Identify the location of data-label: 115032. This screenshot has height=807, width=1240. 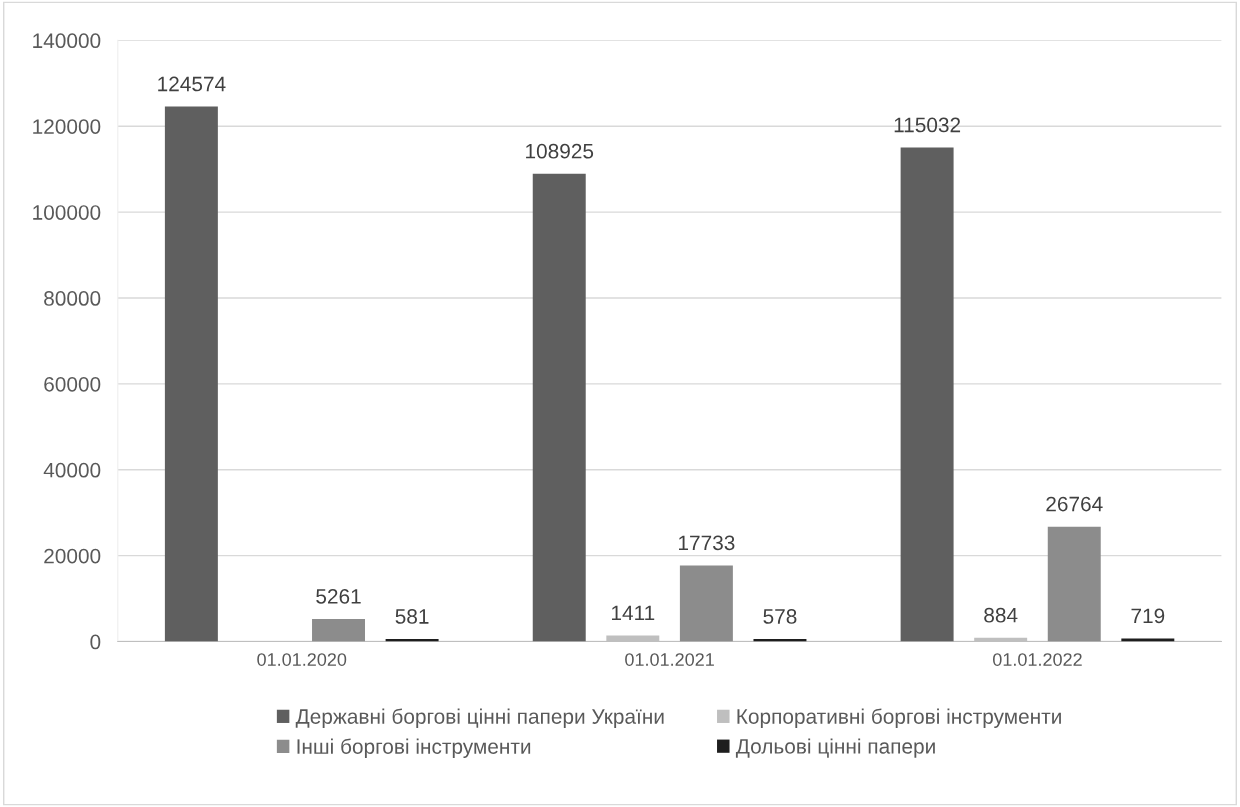
(927, 125).